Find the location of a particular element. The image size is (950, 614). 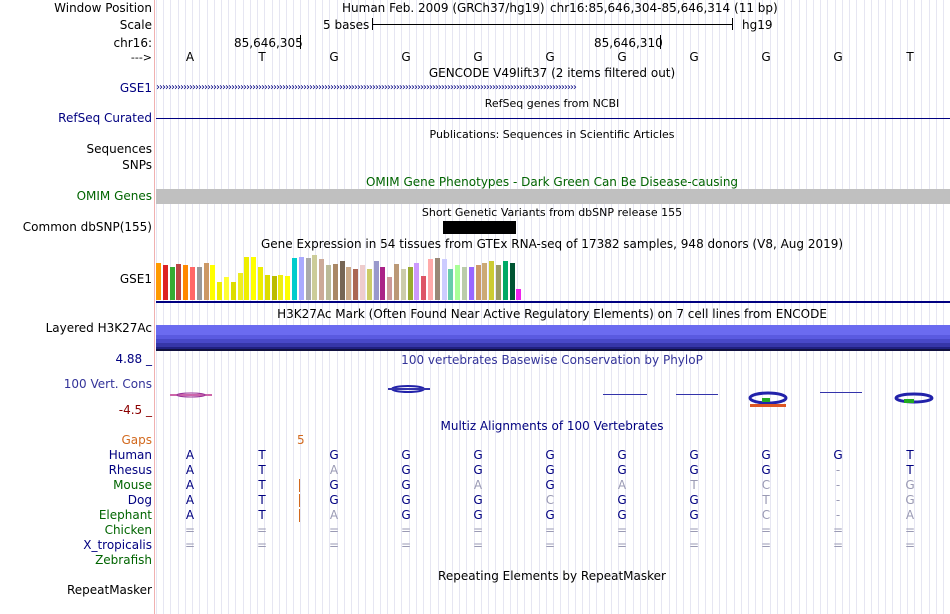

refseq-label: RefSeq Curated is located at coordinates (105, 118).